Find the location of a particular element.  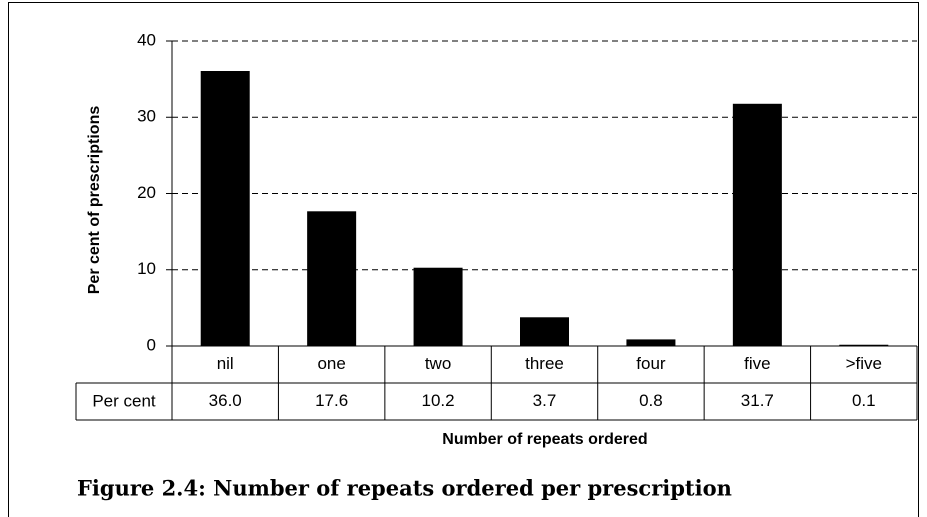

x-axis-label: Number of repeats ordered is located at coordinates (544, 439).